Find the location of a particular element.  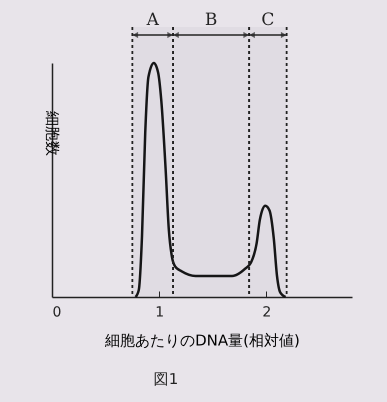

caption: 図1 is located at coordinates (166, 379).